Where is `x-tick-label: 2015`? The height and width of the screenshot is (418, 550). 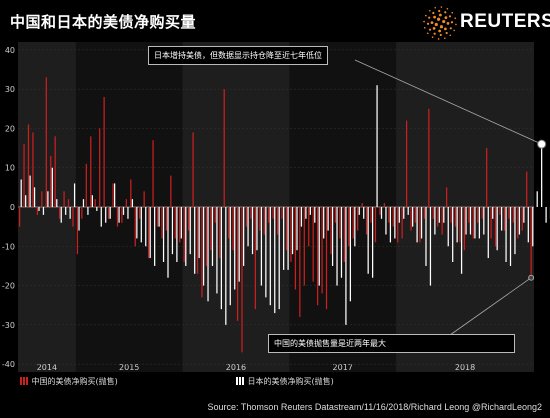
x-tick-label: 2015 is located at coordinates (129, 367).